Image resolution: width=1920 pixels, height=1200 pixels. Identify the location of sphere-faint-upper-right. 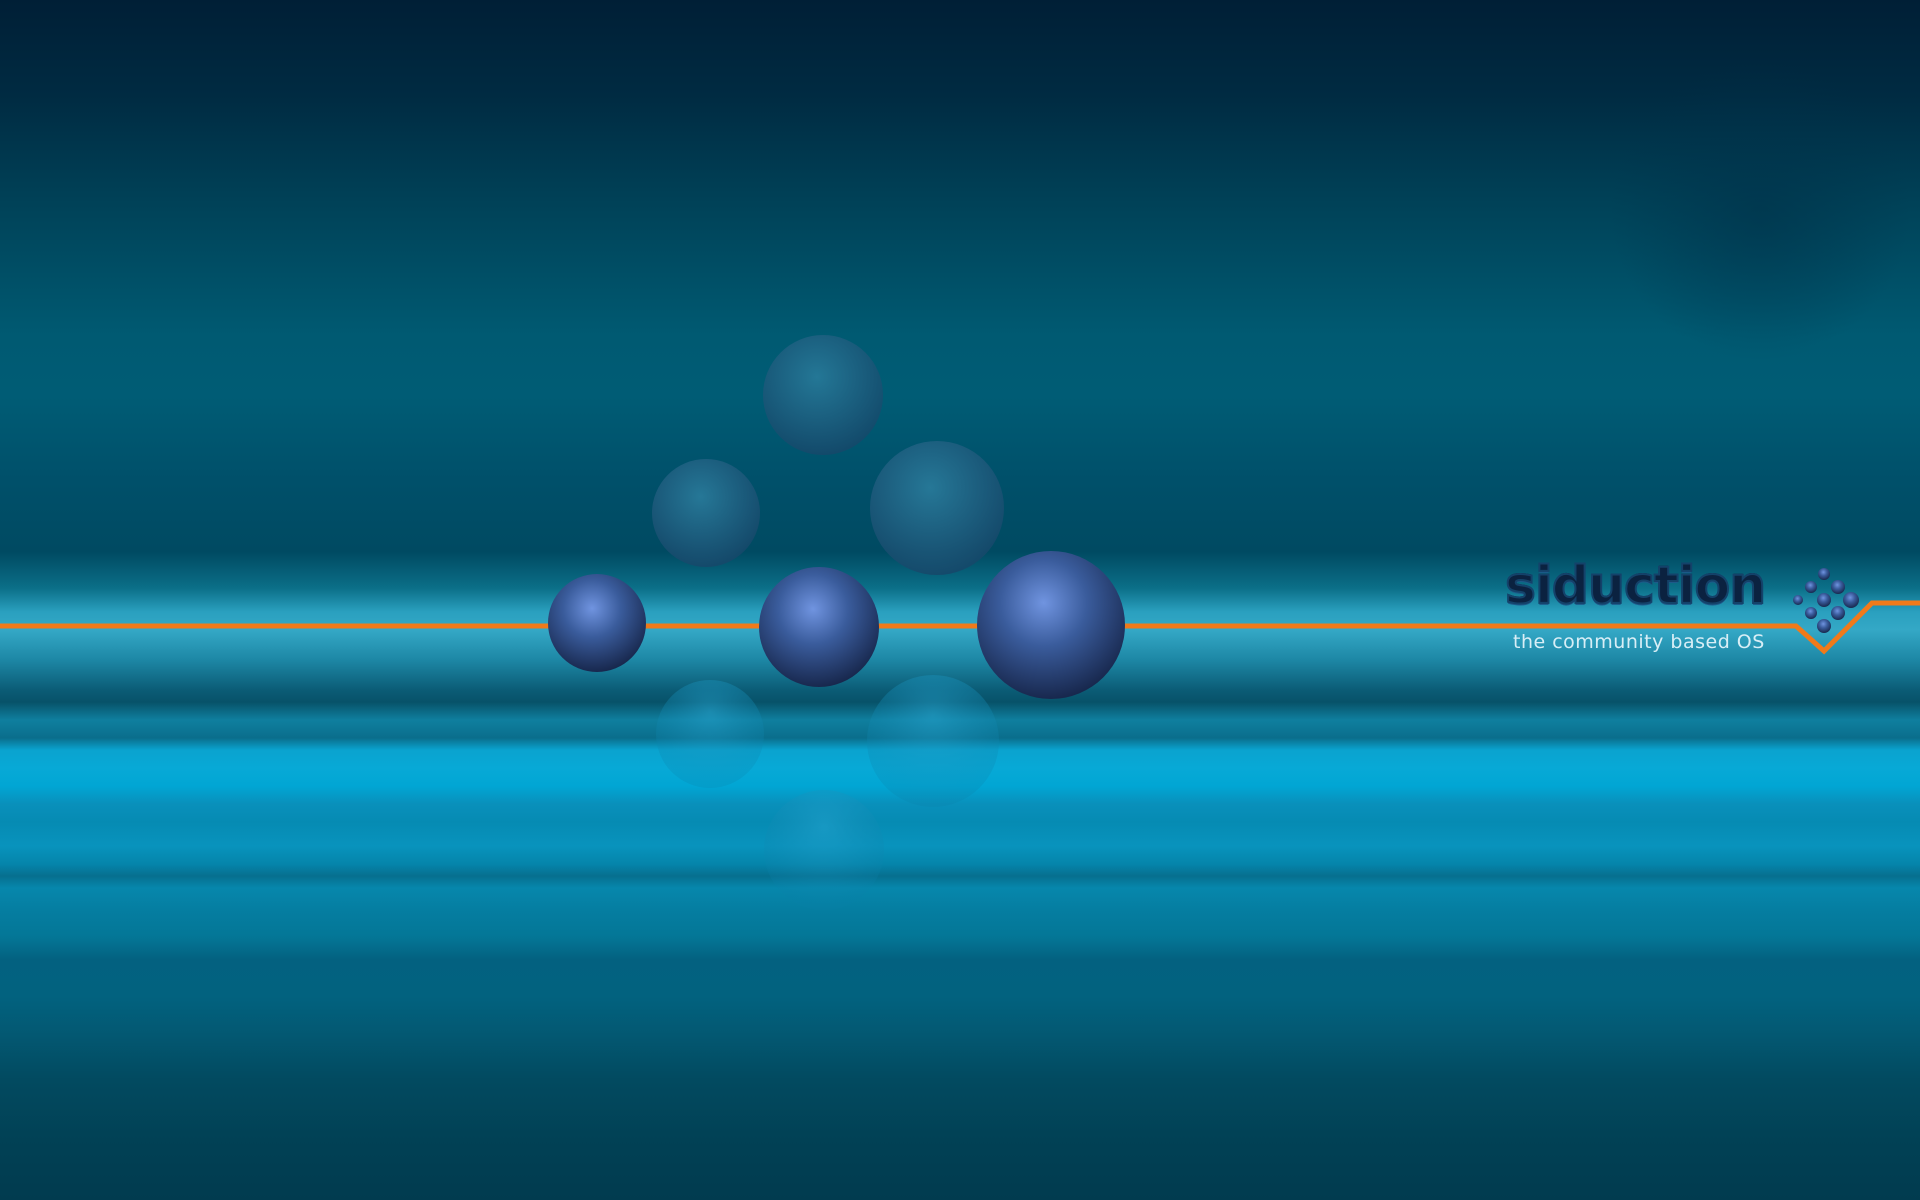
(937, 508).